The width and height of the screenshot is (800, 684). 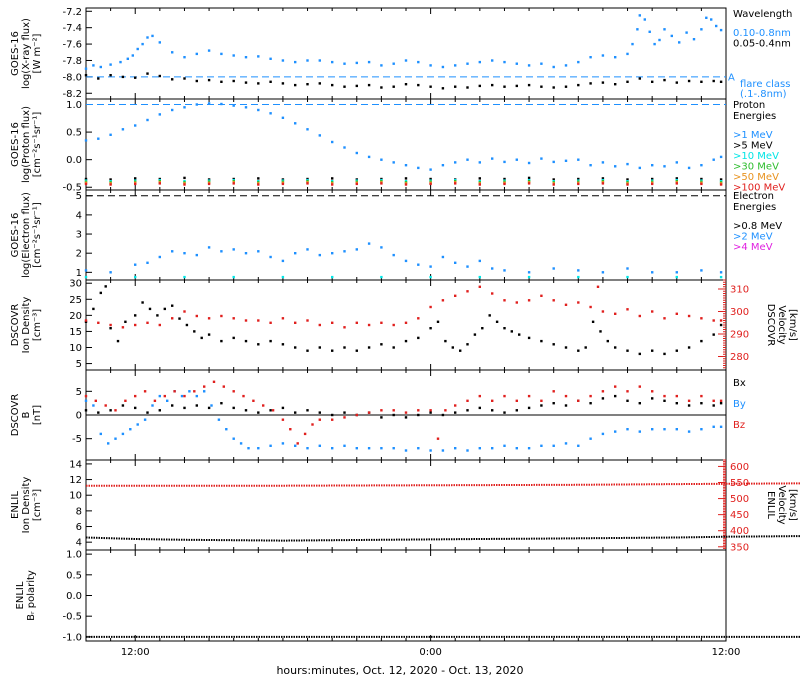 What do you see at coordinates (762, 14) in the screenshot?
I see `legend-title: Wavelength` at bounding box center [762, 14].